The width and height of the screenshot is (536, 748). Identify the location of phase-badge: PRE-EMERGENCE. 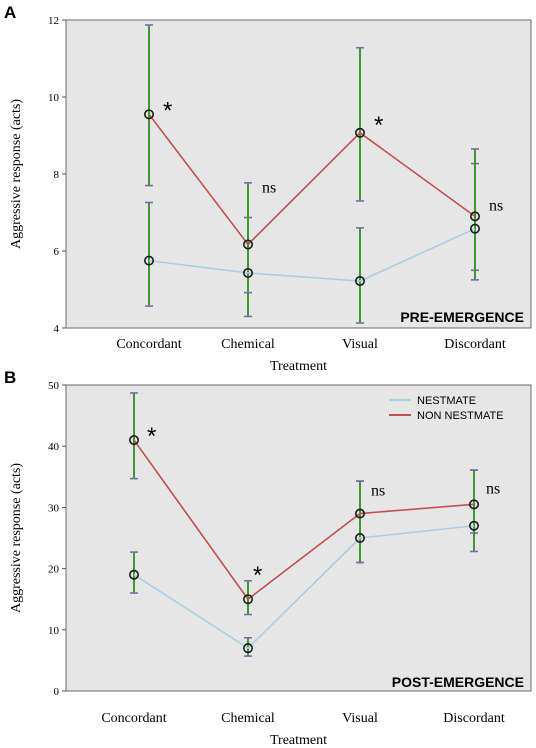
(462, 317).